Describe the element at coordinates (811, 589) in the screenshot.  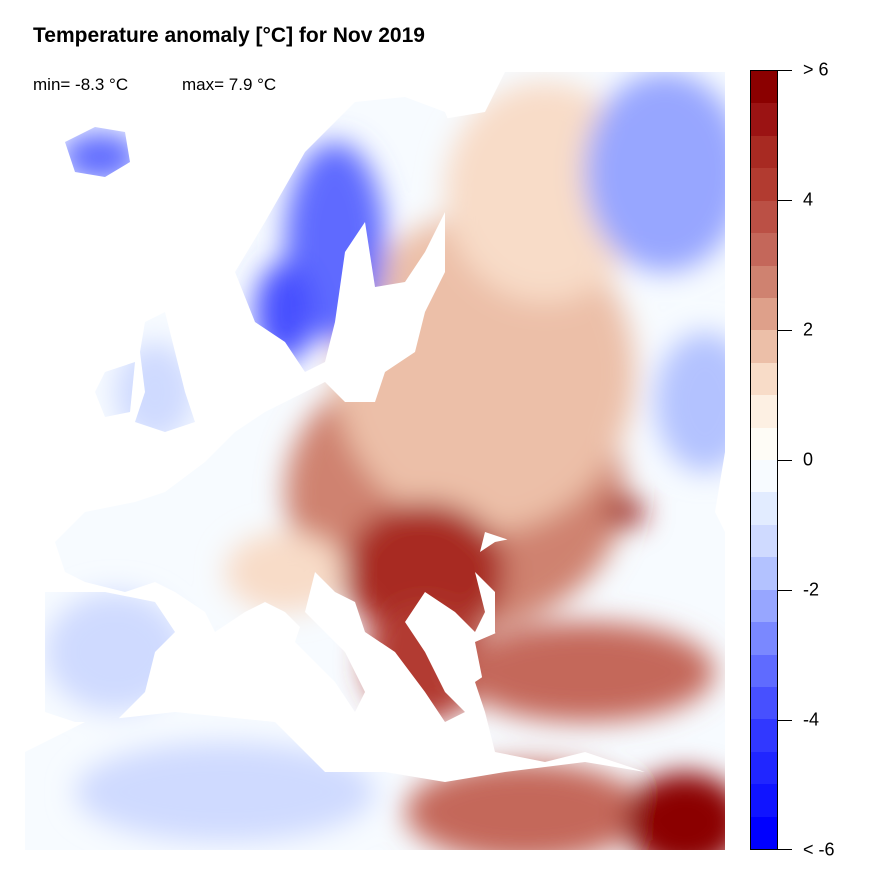
I see `colorbar-tick-label: -2` at that location.